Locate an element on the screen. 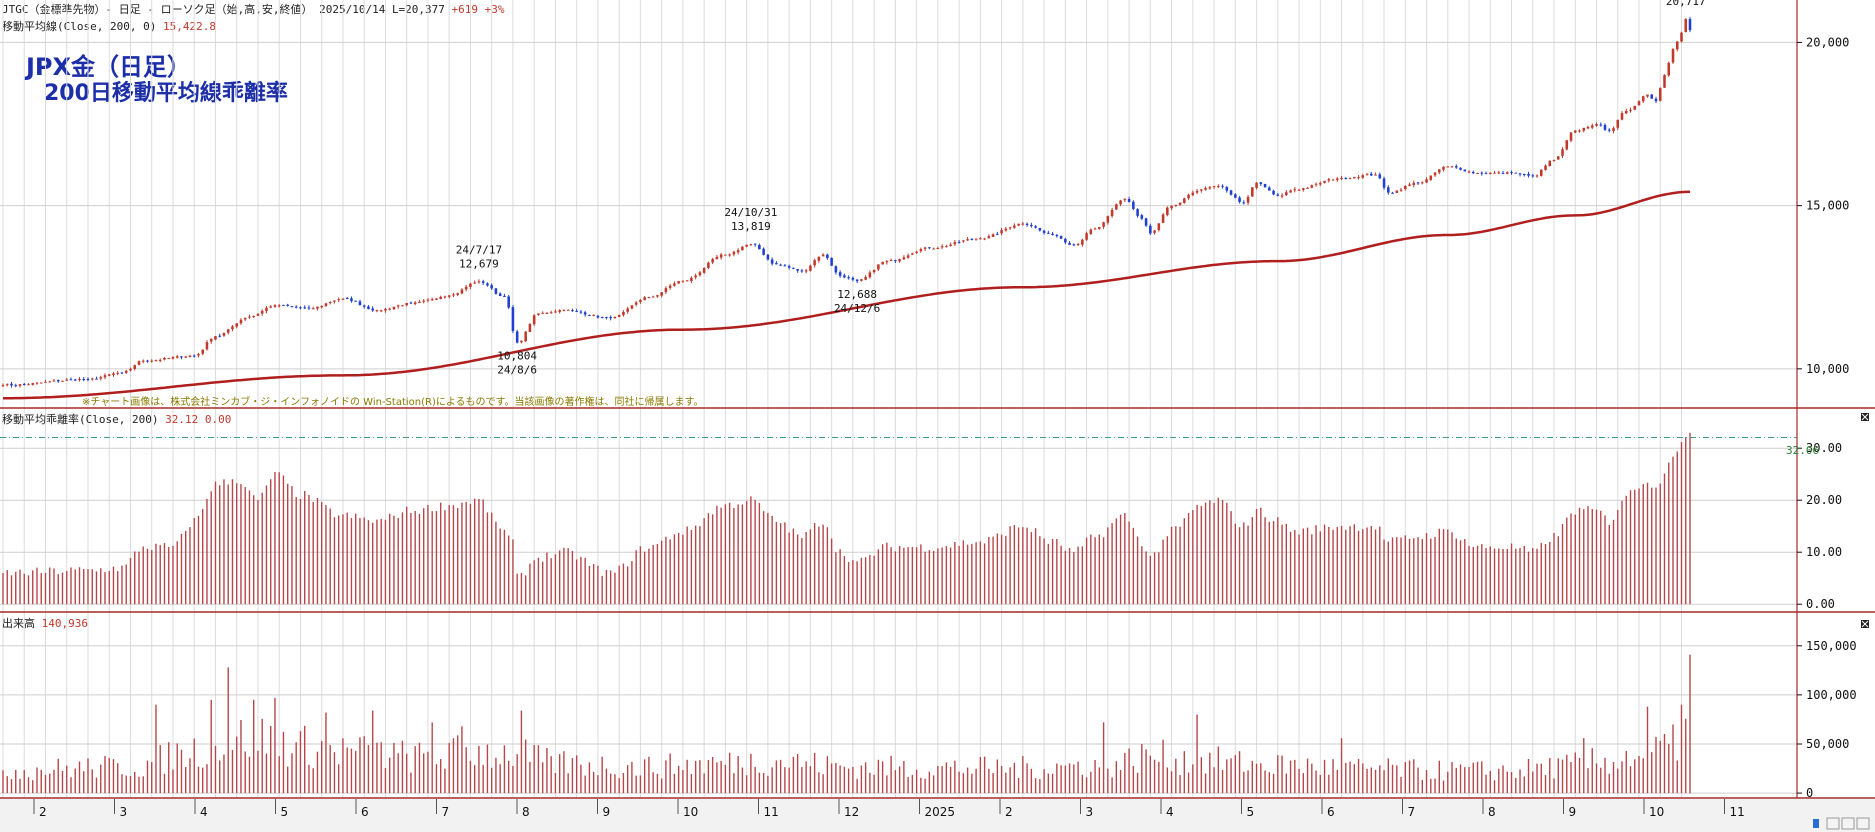 Image resolution: width=1875 pixels, height=832 pixels. zoom-in-icon is located at coordinates (1833, 823).